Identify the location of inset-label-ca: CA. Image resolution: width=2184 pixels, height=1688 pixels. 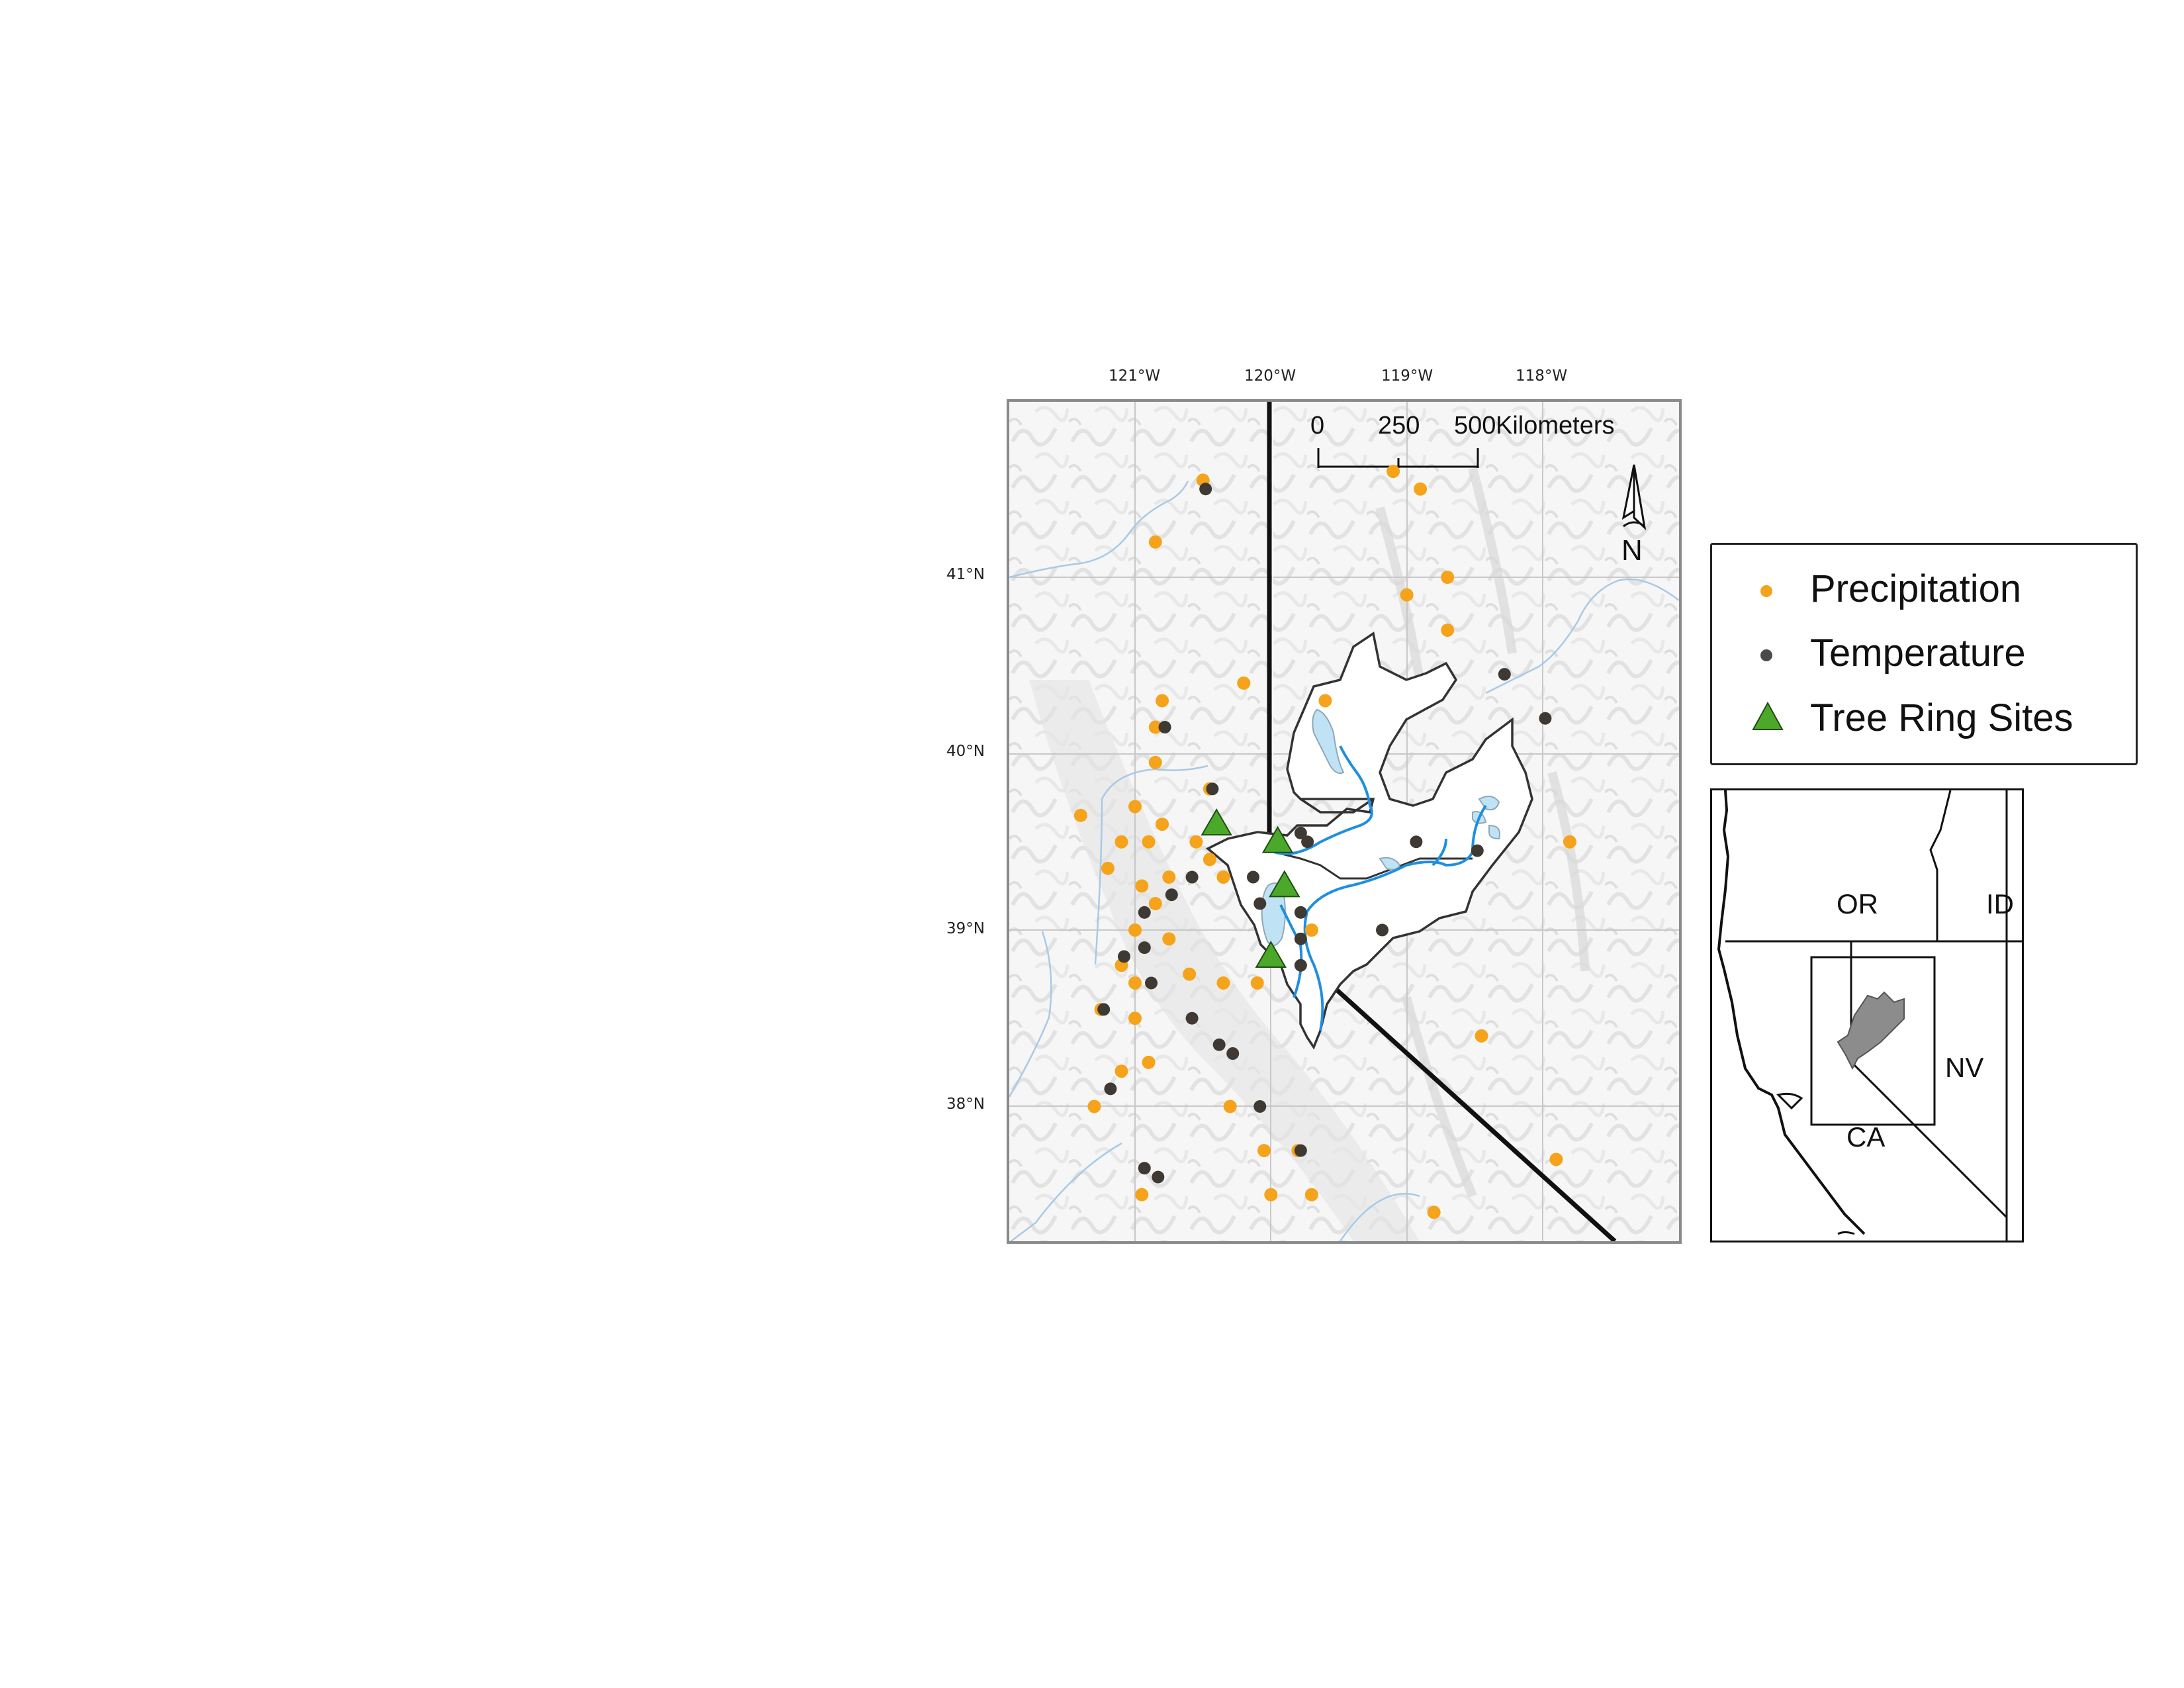
(1866, 1136).